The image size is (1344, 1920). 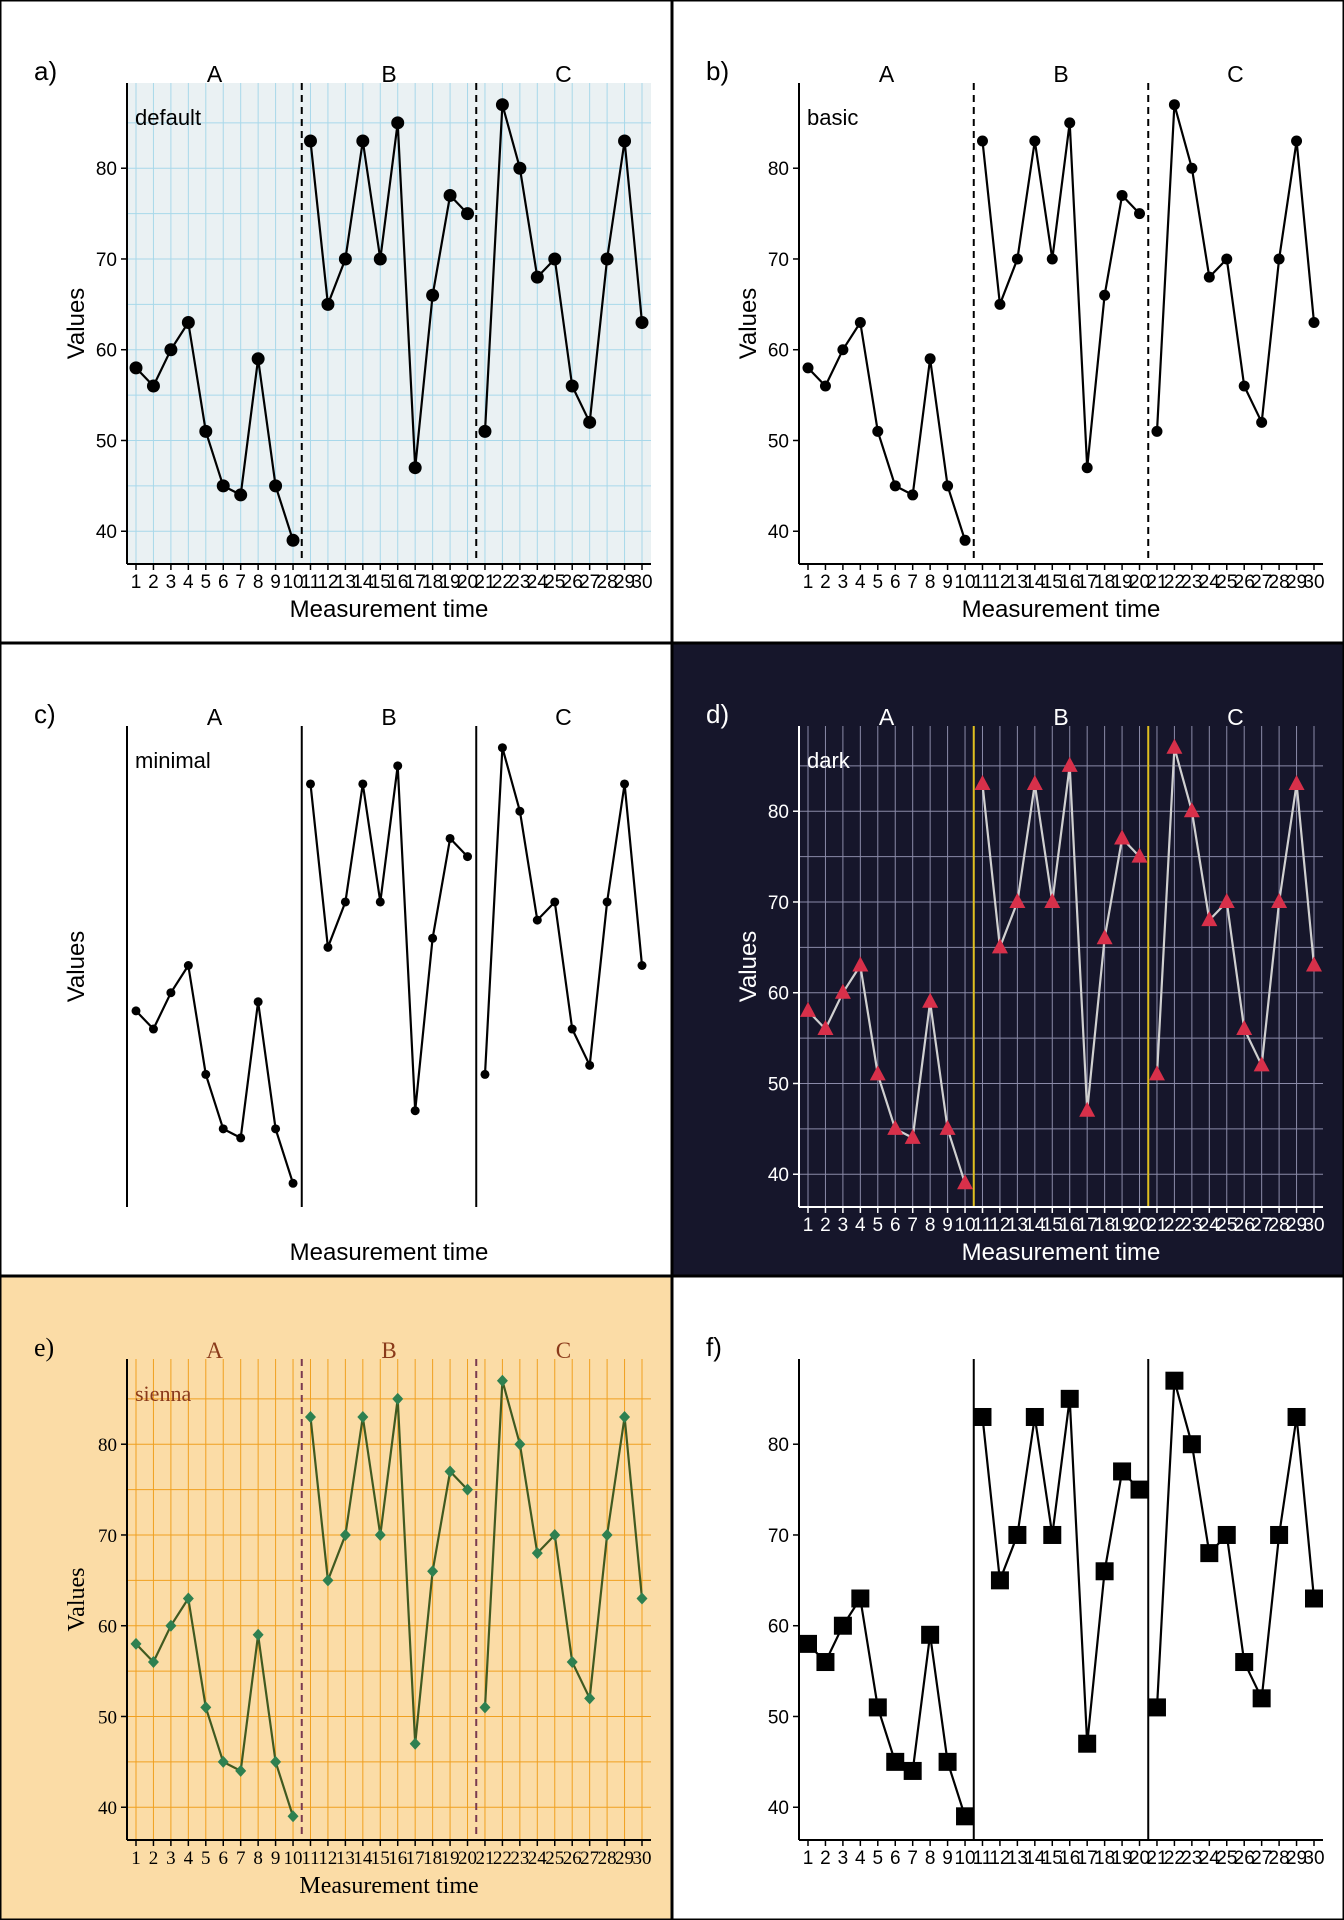 What do you see at coordinates (1191, 1225) in the screenshot?
I see `x-tick-label: 23` at bounding box center [1191, 1225].